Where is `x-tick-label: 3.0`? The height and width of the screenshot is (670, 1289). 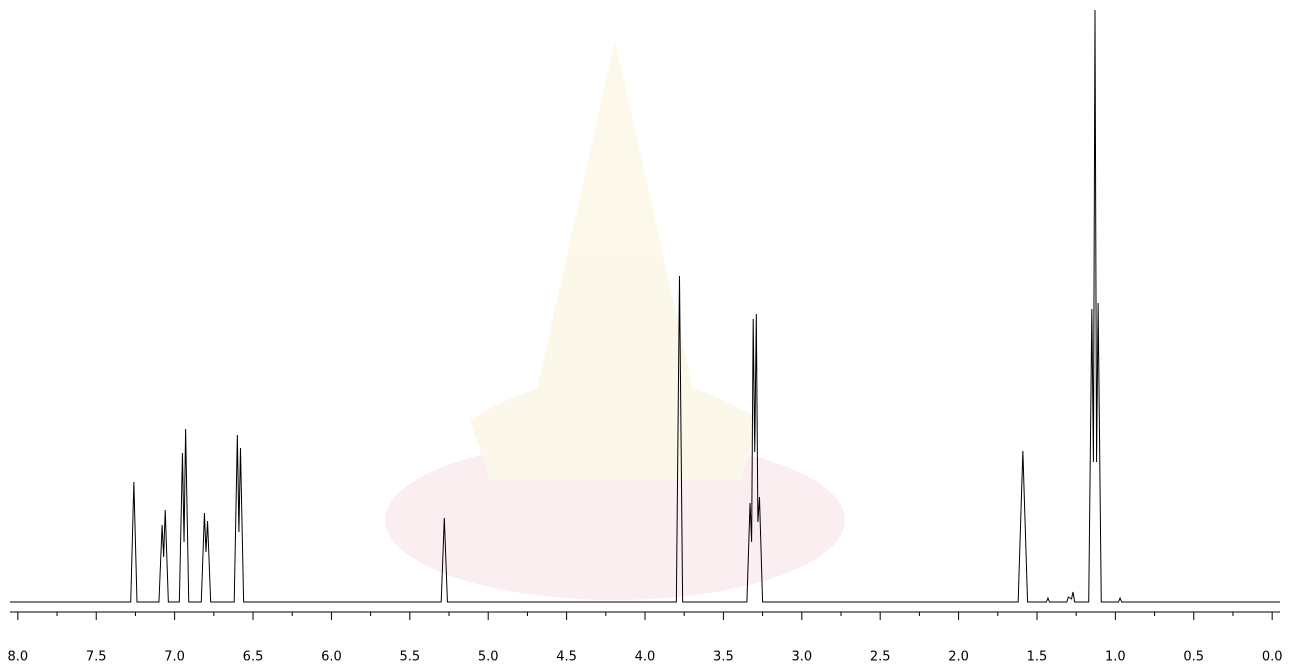
x-tick-label: 3.0 is located at coordinates (801, 657).